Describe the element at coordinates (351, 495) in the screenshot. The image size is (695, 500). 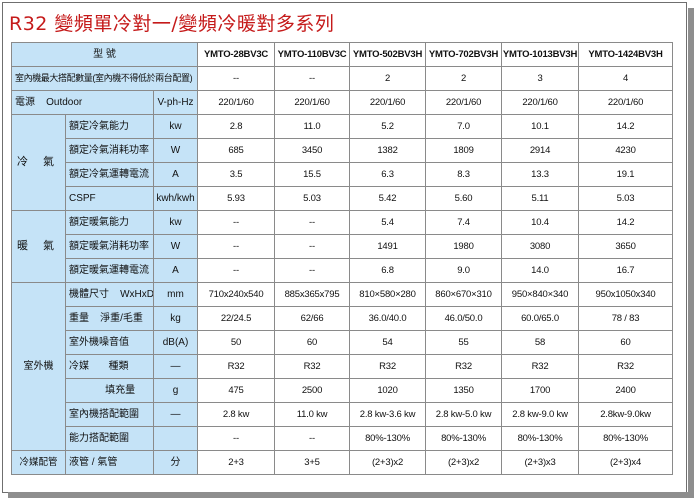
I see `frame-shadow-bottom` at that location.